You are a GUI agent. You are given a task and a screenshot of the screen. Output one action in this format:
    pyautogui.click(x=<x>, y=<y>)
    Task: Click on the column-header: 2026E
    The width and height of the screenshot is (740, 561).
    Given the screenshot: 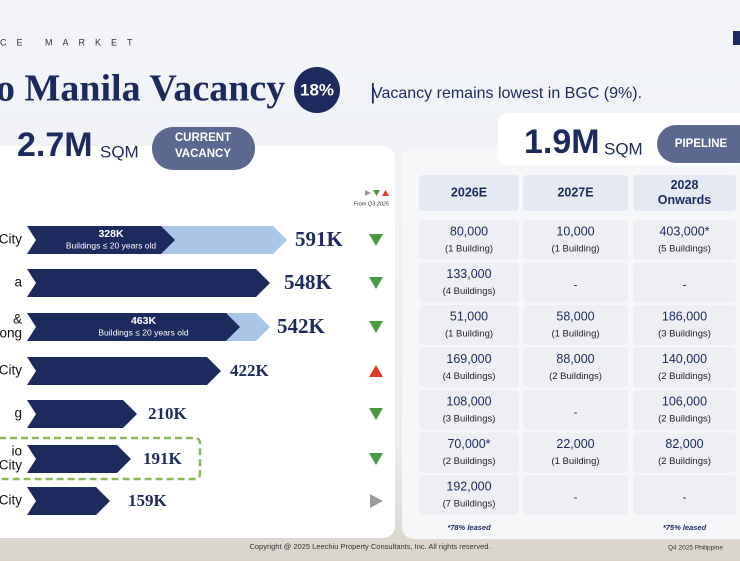 What is the action you would take?
    pyautogui.click(x=469, y=192)
    